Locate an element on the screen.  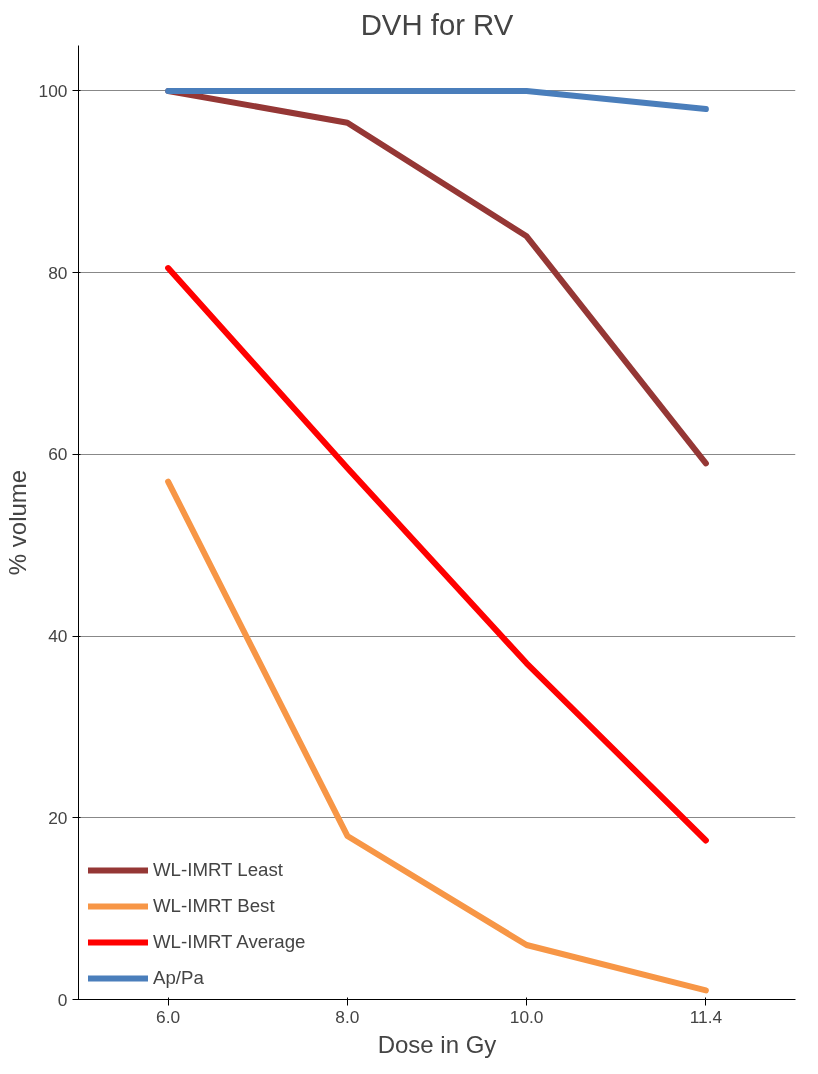
legend-label: WL-IMRT Least is located at coordinates (218, 870).